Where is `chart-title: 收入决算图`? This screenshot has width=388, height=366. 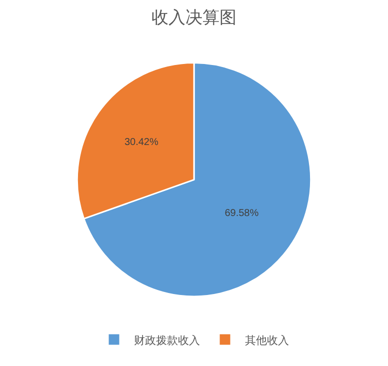 chart-title: 收入决算图 is located at coordinates (194, 17).